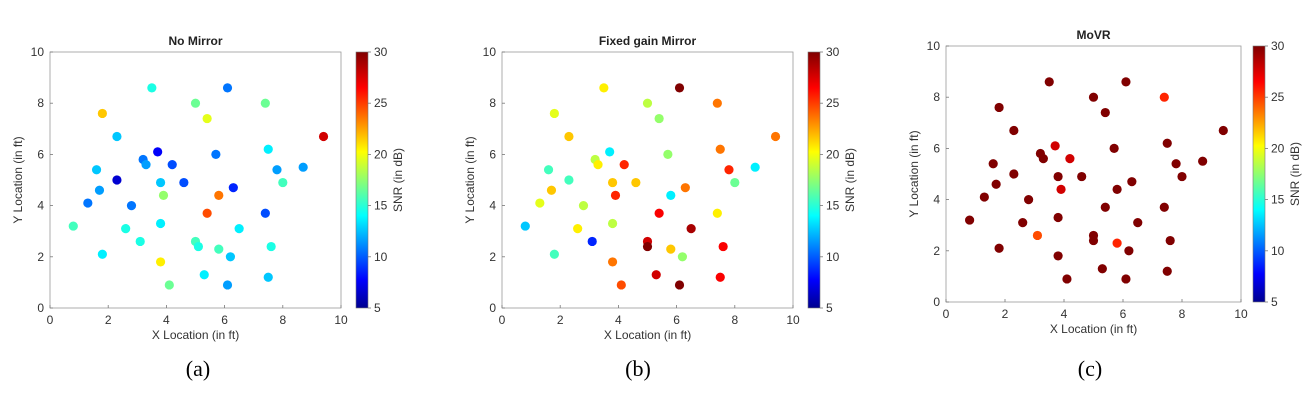 Image resolution: width=1316 pixels, height=405 pixels. I want to click on x-tick-label: 4, so click(166, 320).